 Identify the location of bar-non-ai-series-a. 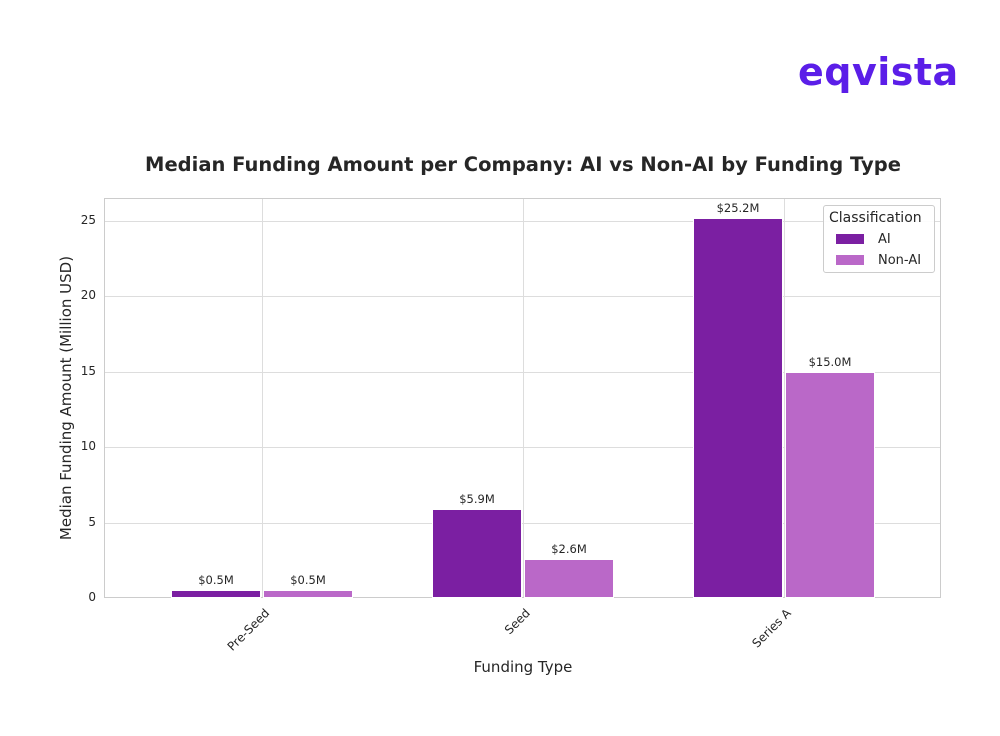
(830, 484).